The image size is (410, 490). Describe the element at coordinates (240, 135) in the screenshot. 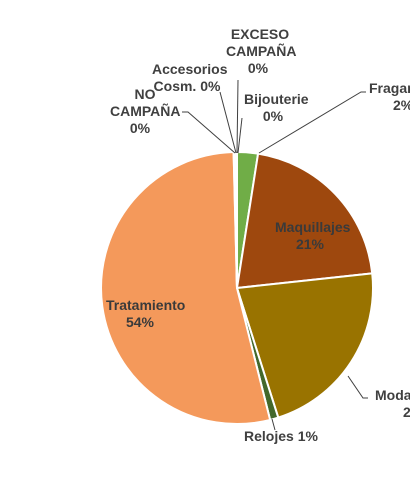

I see `leader-line-bijouterie` at that location.